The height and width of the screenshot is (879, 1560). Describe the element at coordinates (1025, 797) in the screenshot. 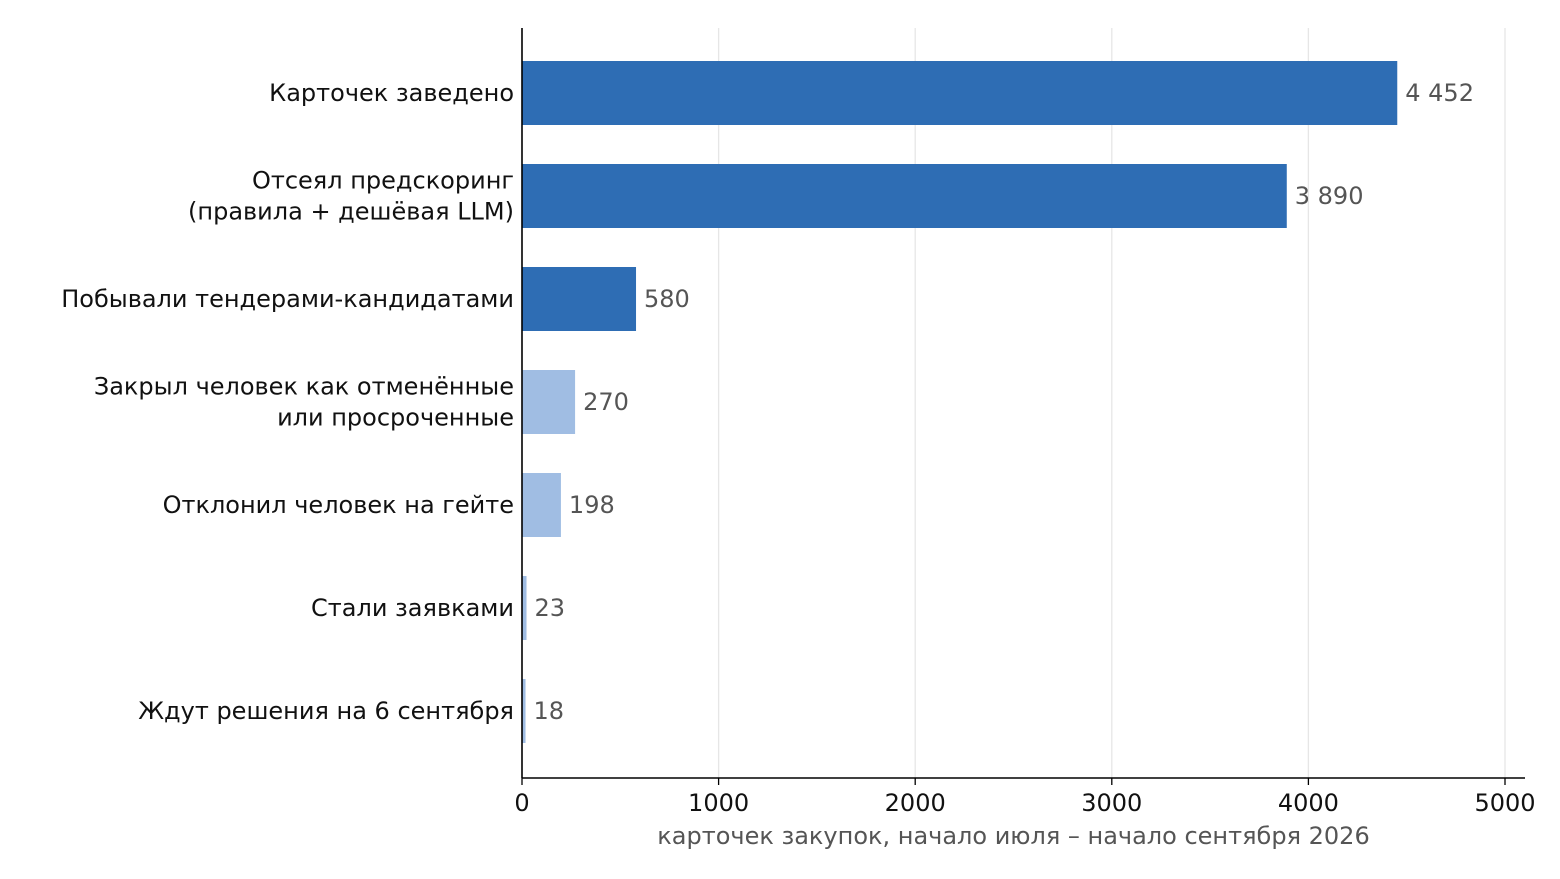

I see `x-ticks: 0 1000 2000 3000 4000 5000` at that location.